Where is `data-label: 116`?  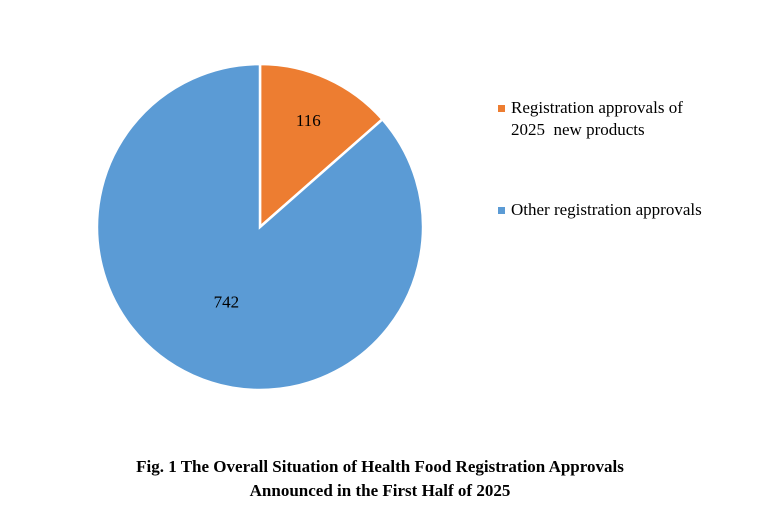
data-label: 116 is located at coordinates (308, 120).